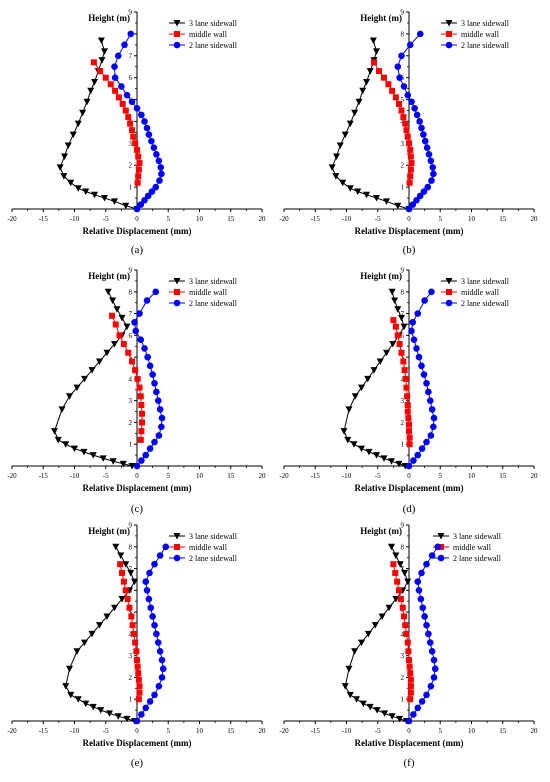 This screenshot has height=782, width=550. What do you see at coordinates (231, 731) in the screenshot?
I see `x-tick-label: 15` at bounding box center [231, 731].